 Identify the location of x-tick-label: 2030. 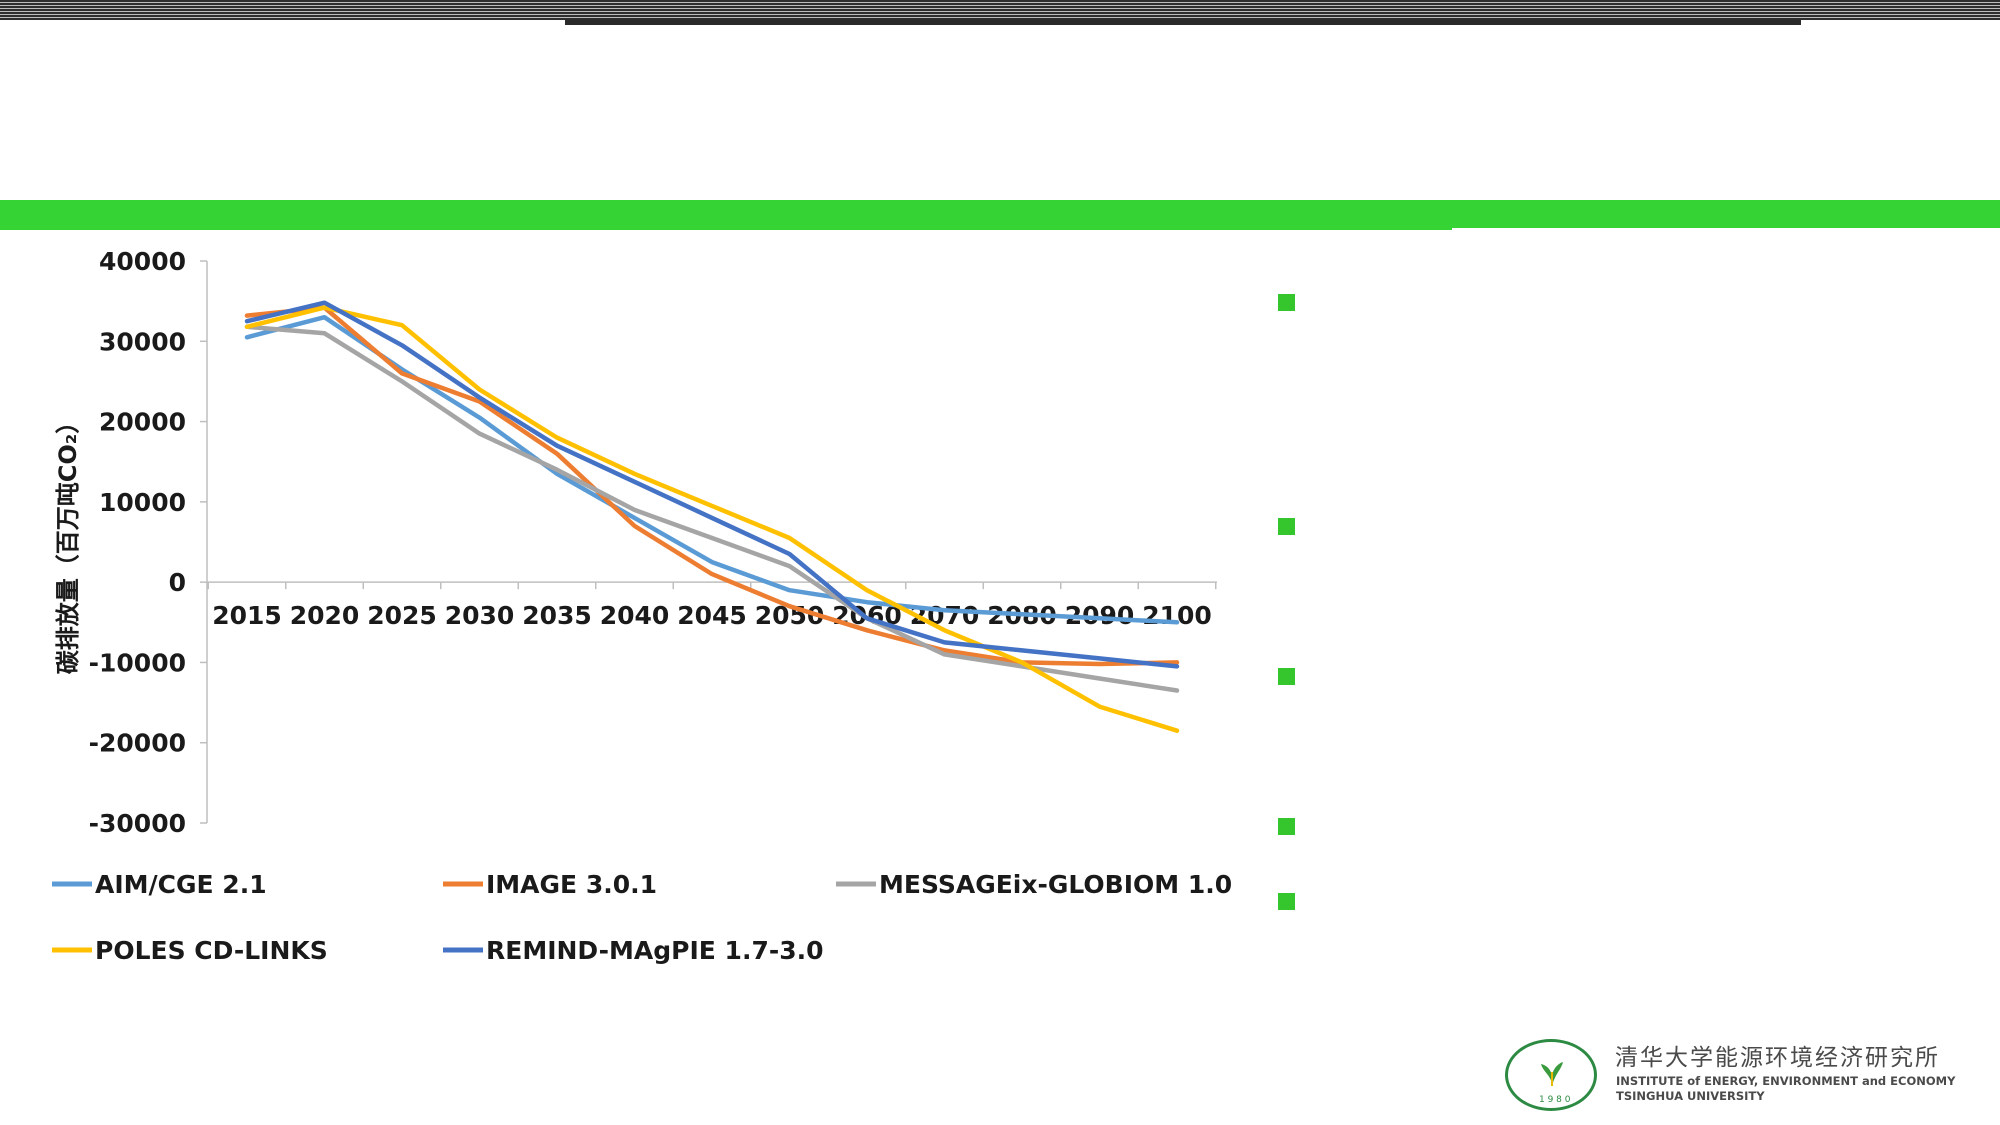
(480, 615).